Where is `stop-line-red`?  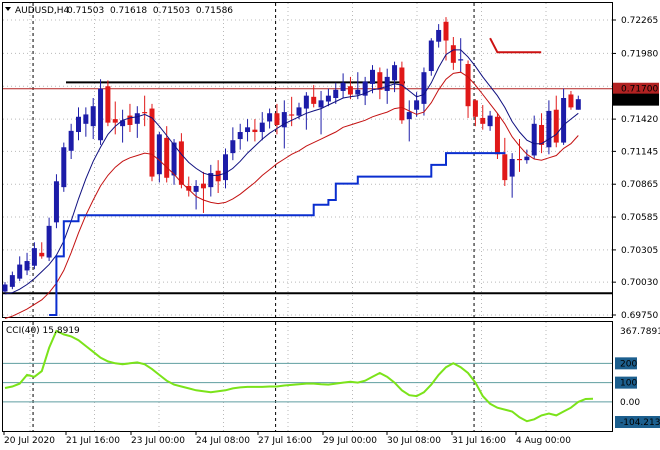 stop-line-red is located at coordinates (515, 45).